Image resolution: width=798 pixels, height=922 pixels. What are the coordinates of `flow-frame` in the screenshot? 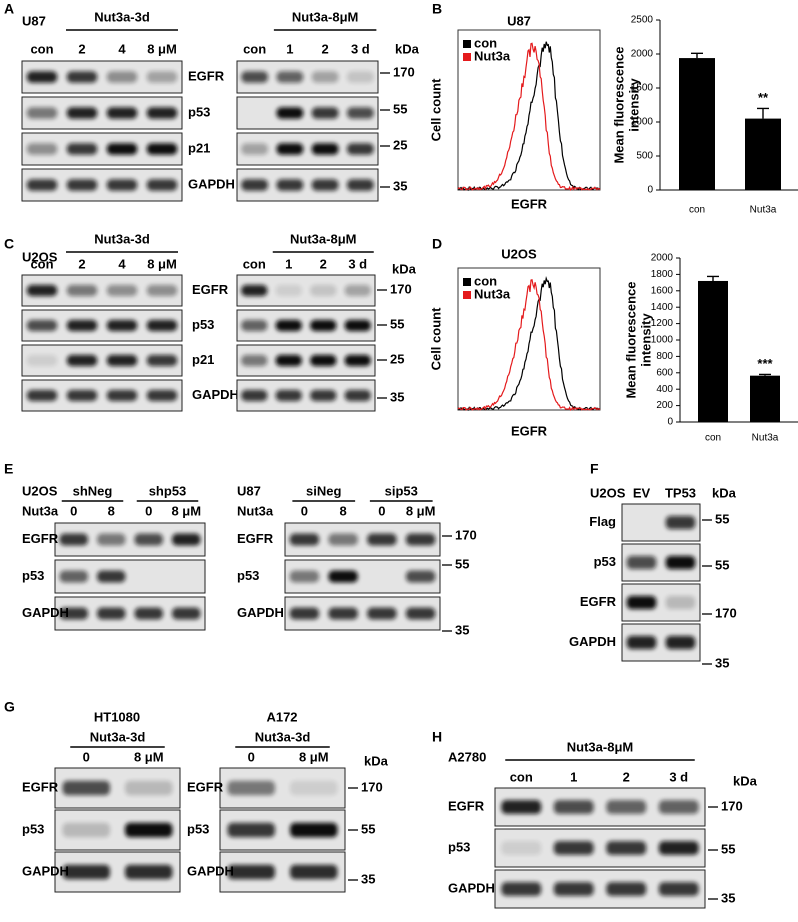 It's located at (529, 339).